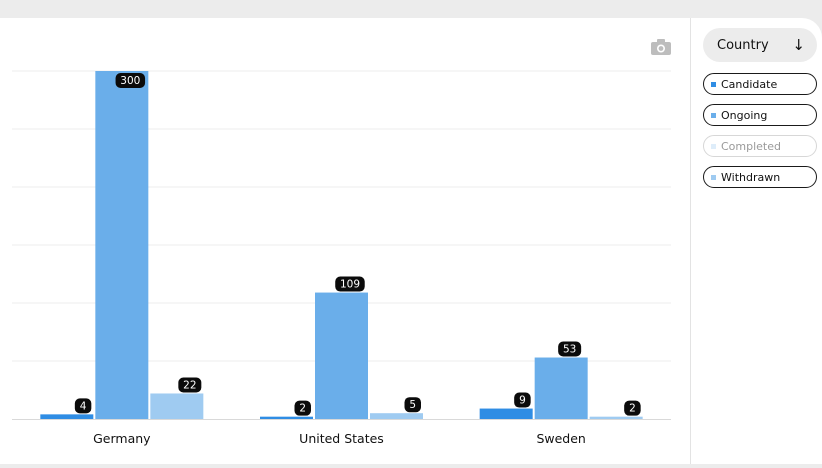 Image resolution: width=822 pixels, height=468 pixels. I want to click on sort-by-country-button: Country ↓, so click(760, 45).